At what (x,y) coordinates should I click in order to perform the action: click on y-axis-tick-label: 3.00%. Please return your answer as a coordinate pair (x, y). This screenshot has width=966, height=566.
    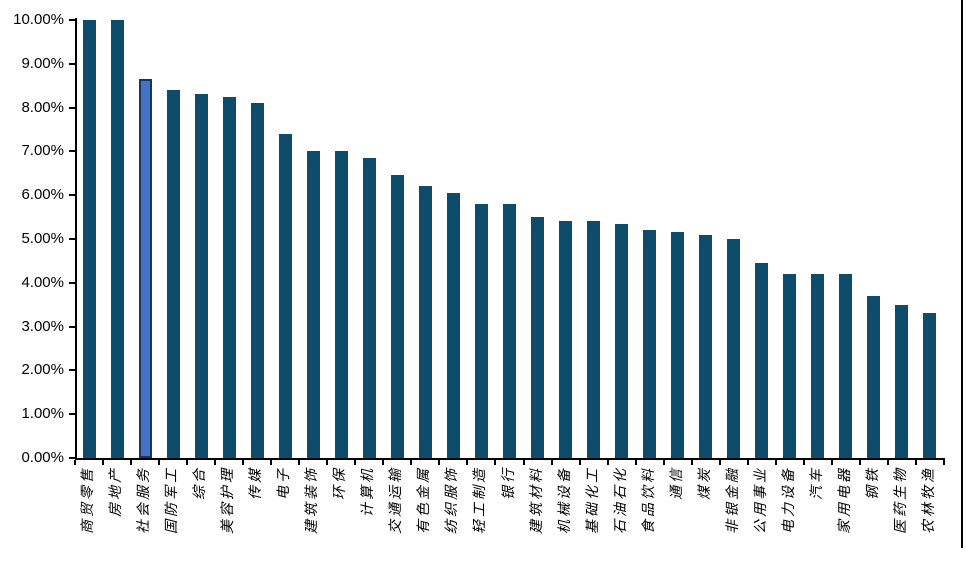
    Looking at the image, I should click on (42, 326).